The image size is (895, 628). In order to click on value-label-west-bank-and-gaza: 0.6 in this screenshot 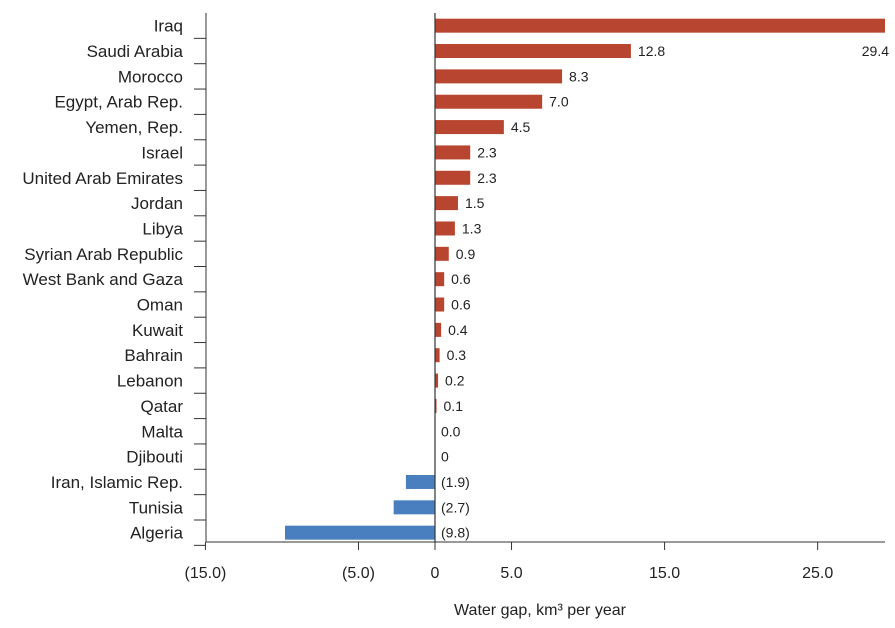, I will do `click(461, 279)`.